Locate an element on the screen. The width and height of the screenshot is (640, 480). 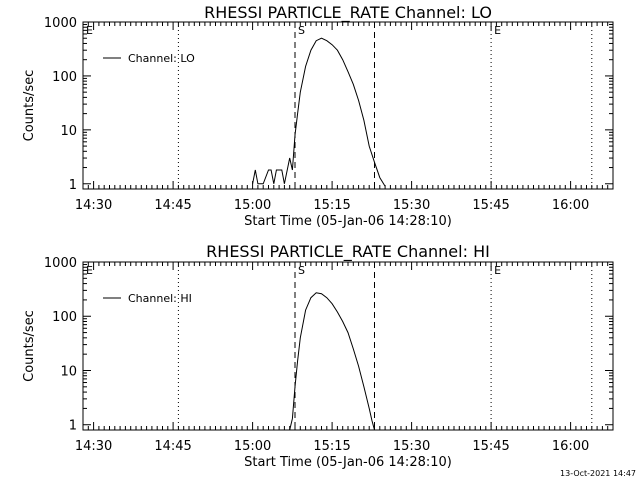
legend-label: Channel: HI is located at coordinates (160, 298).